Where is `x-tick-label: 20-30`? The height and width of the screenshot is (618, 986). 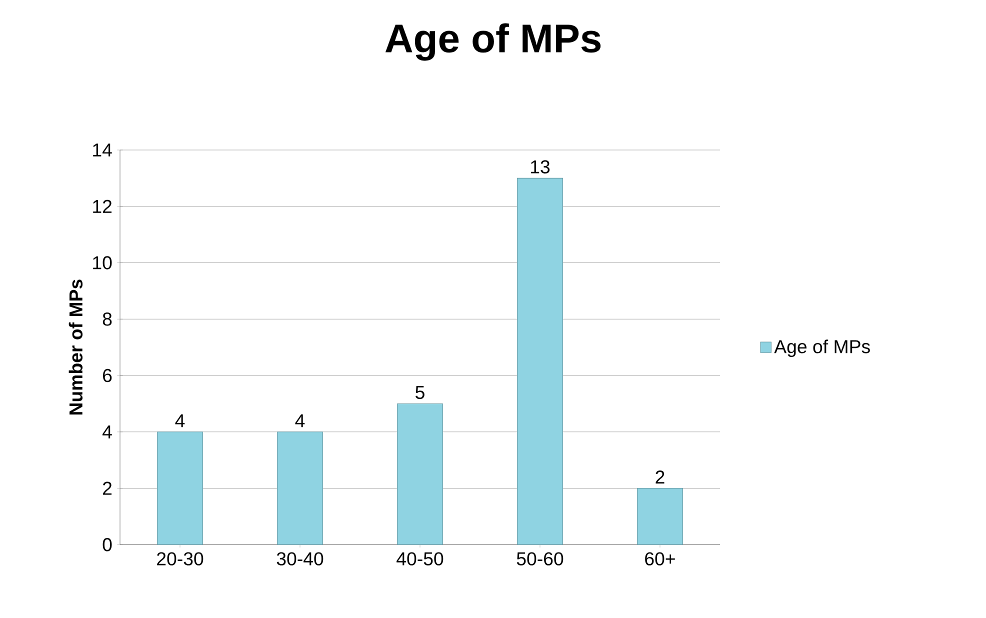 x-tick-label: 20-30 is located at coordinates (180, 559).